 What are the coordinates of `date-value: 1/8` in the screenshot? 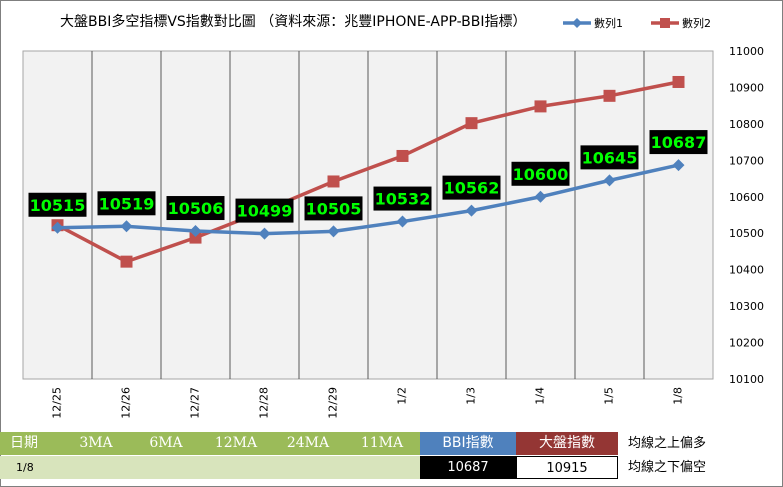 It's located at (210, 467).